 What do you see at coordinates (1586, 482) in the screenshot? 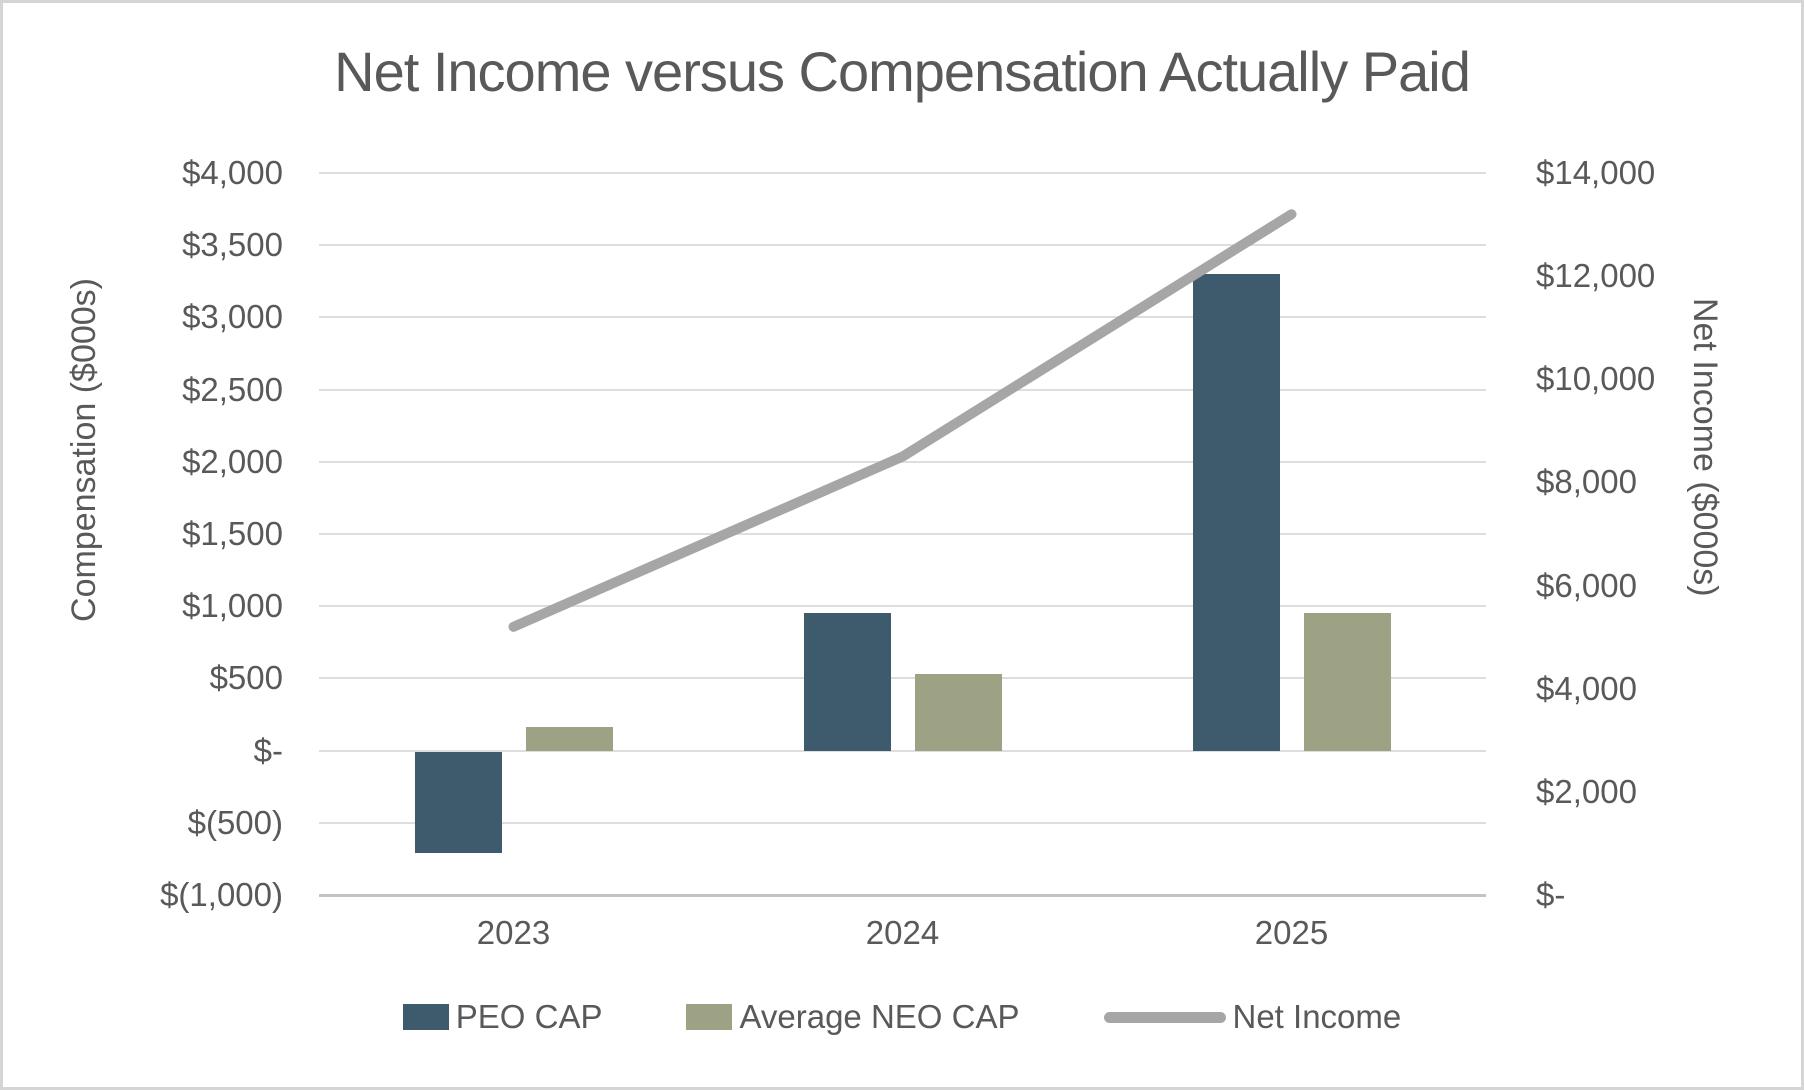
I see `y-axis-right-tick: $8,000` at bounding box center [1586, 482].